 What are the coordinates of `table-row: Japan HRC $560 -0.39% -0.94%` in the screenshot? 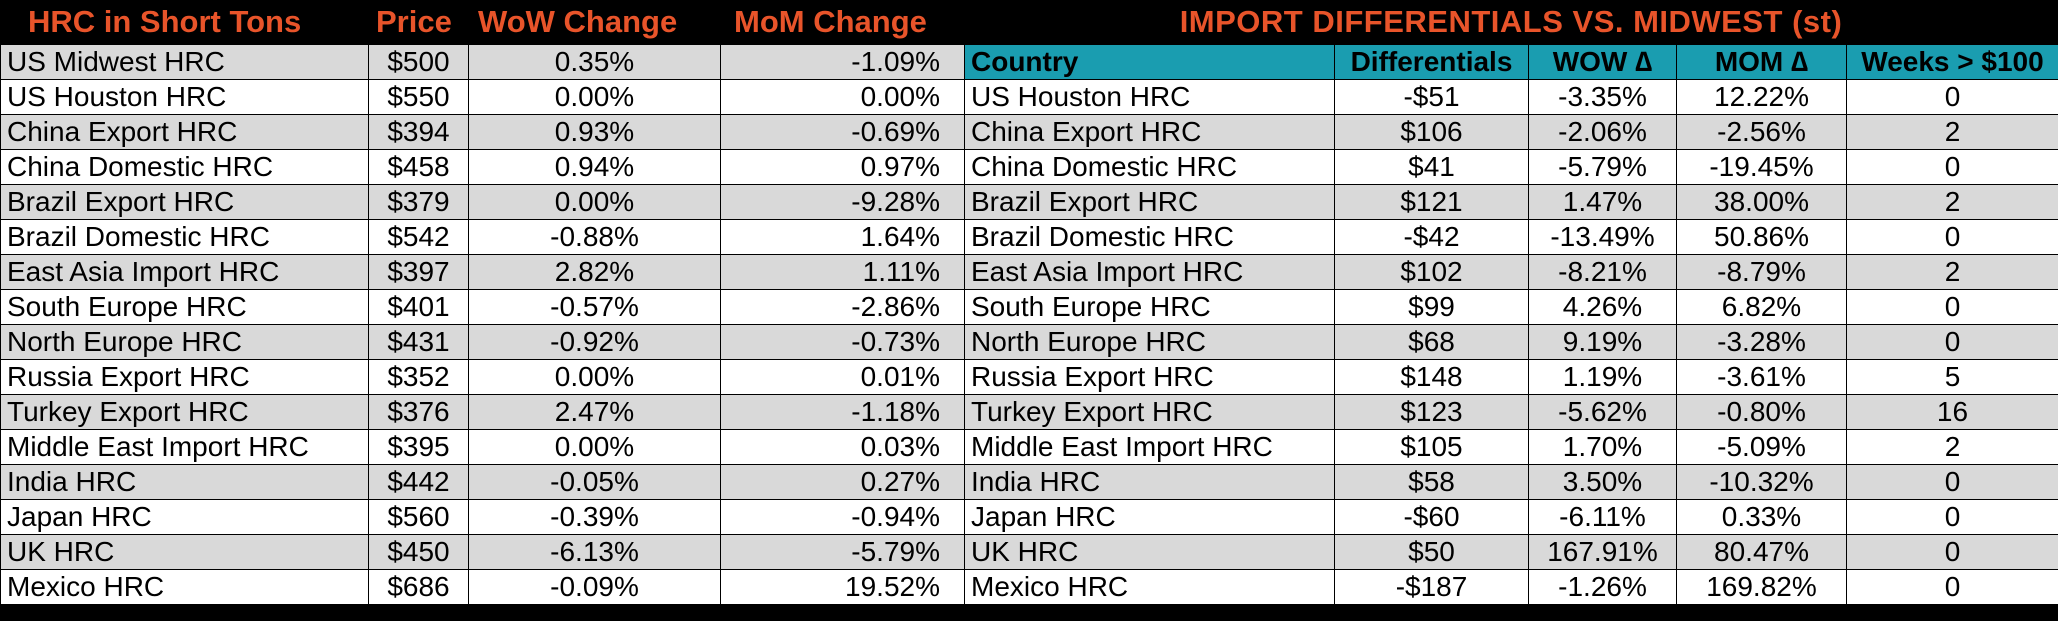 It's located at (482, 517).